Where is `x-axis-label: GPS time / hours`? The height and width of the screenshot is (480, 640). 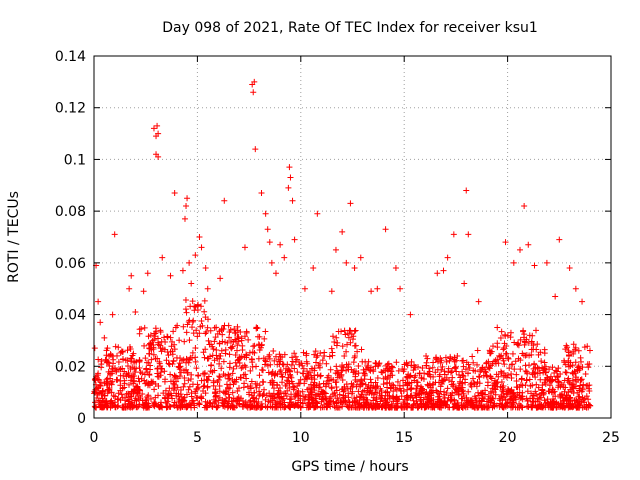
x-axis-label: GPS time / hours is located at coordinates (349, 467).